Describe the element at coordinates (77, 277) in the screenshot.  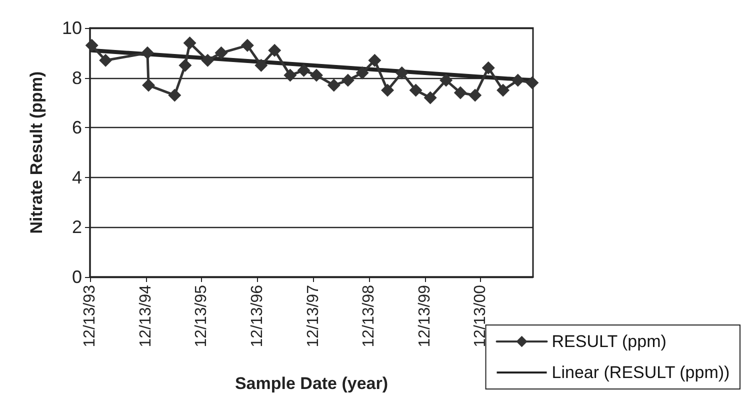
I see `y-tick-label: 0` at that location.